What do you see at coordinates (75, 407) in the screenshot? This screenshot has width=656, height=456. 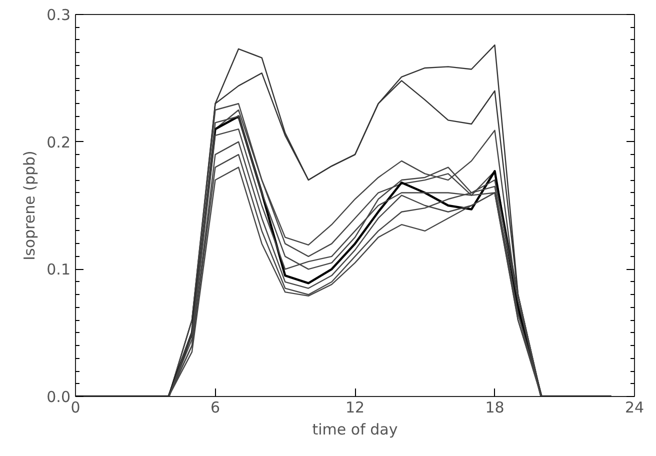 I see `x-tick-label: 0` at bounding box center [75, 407].